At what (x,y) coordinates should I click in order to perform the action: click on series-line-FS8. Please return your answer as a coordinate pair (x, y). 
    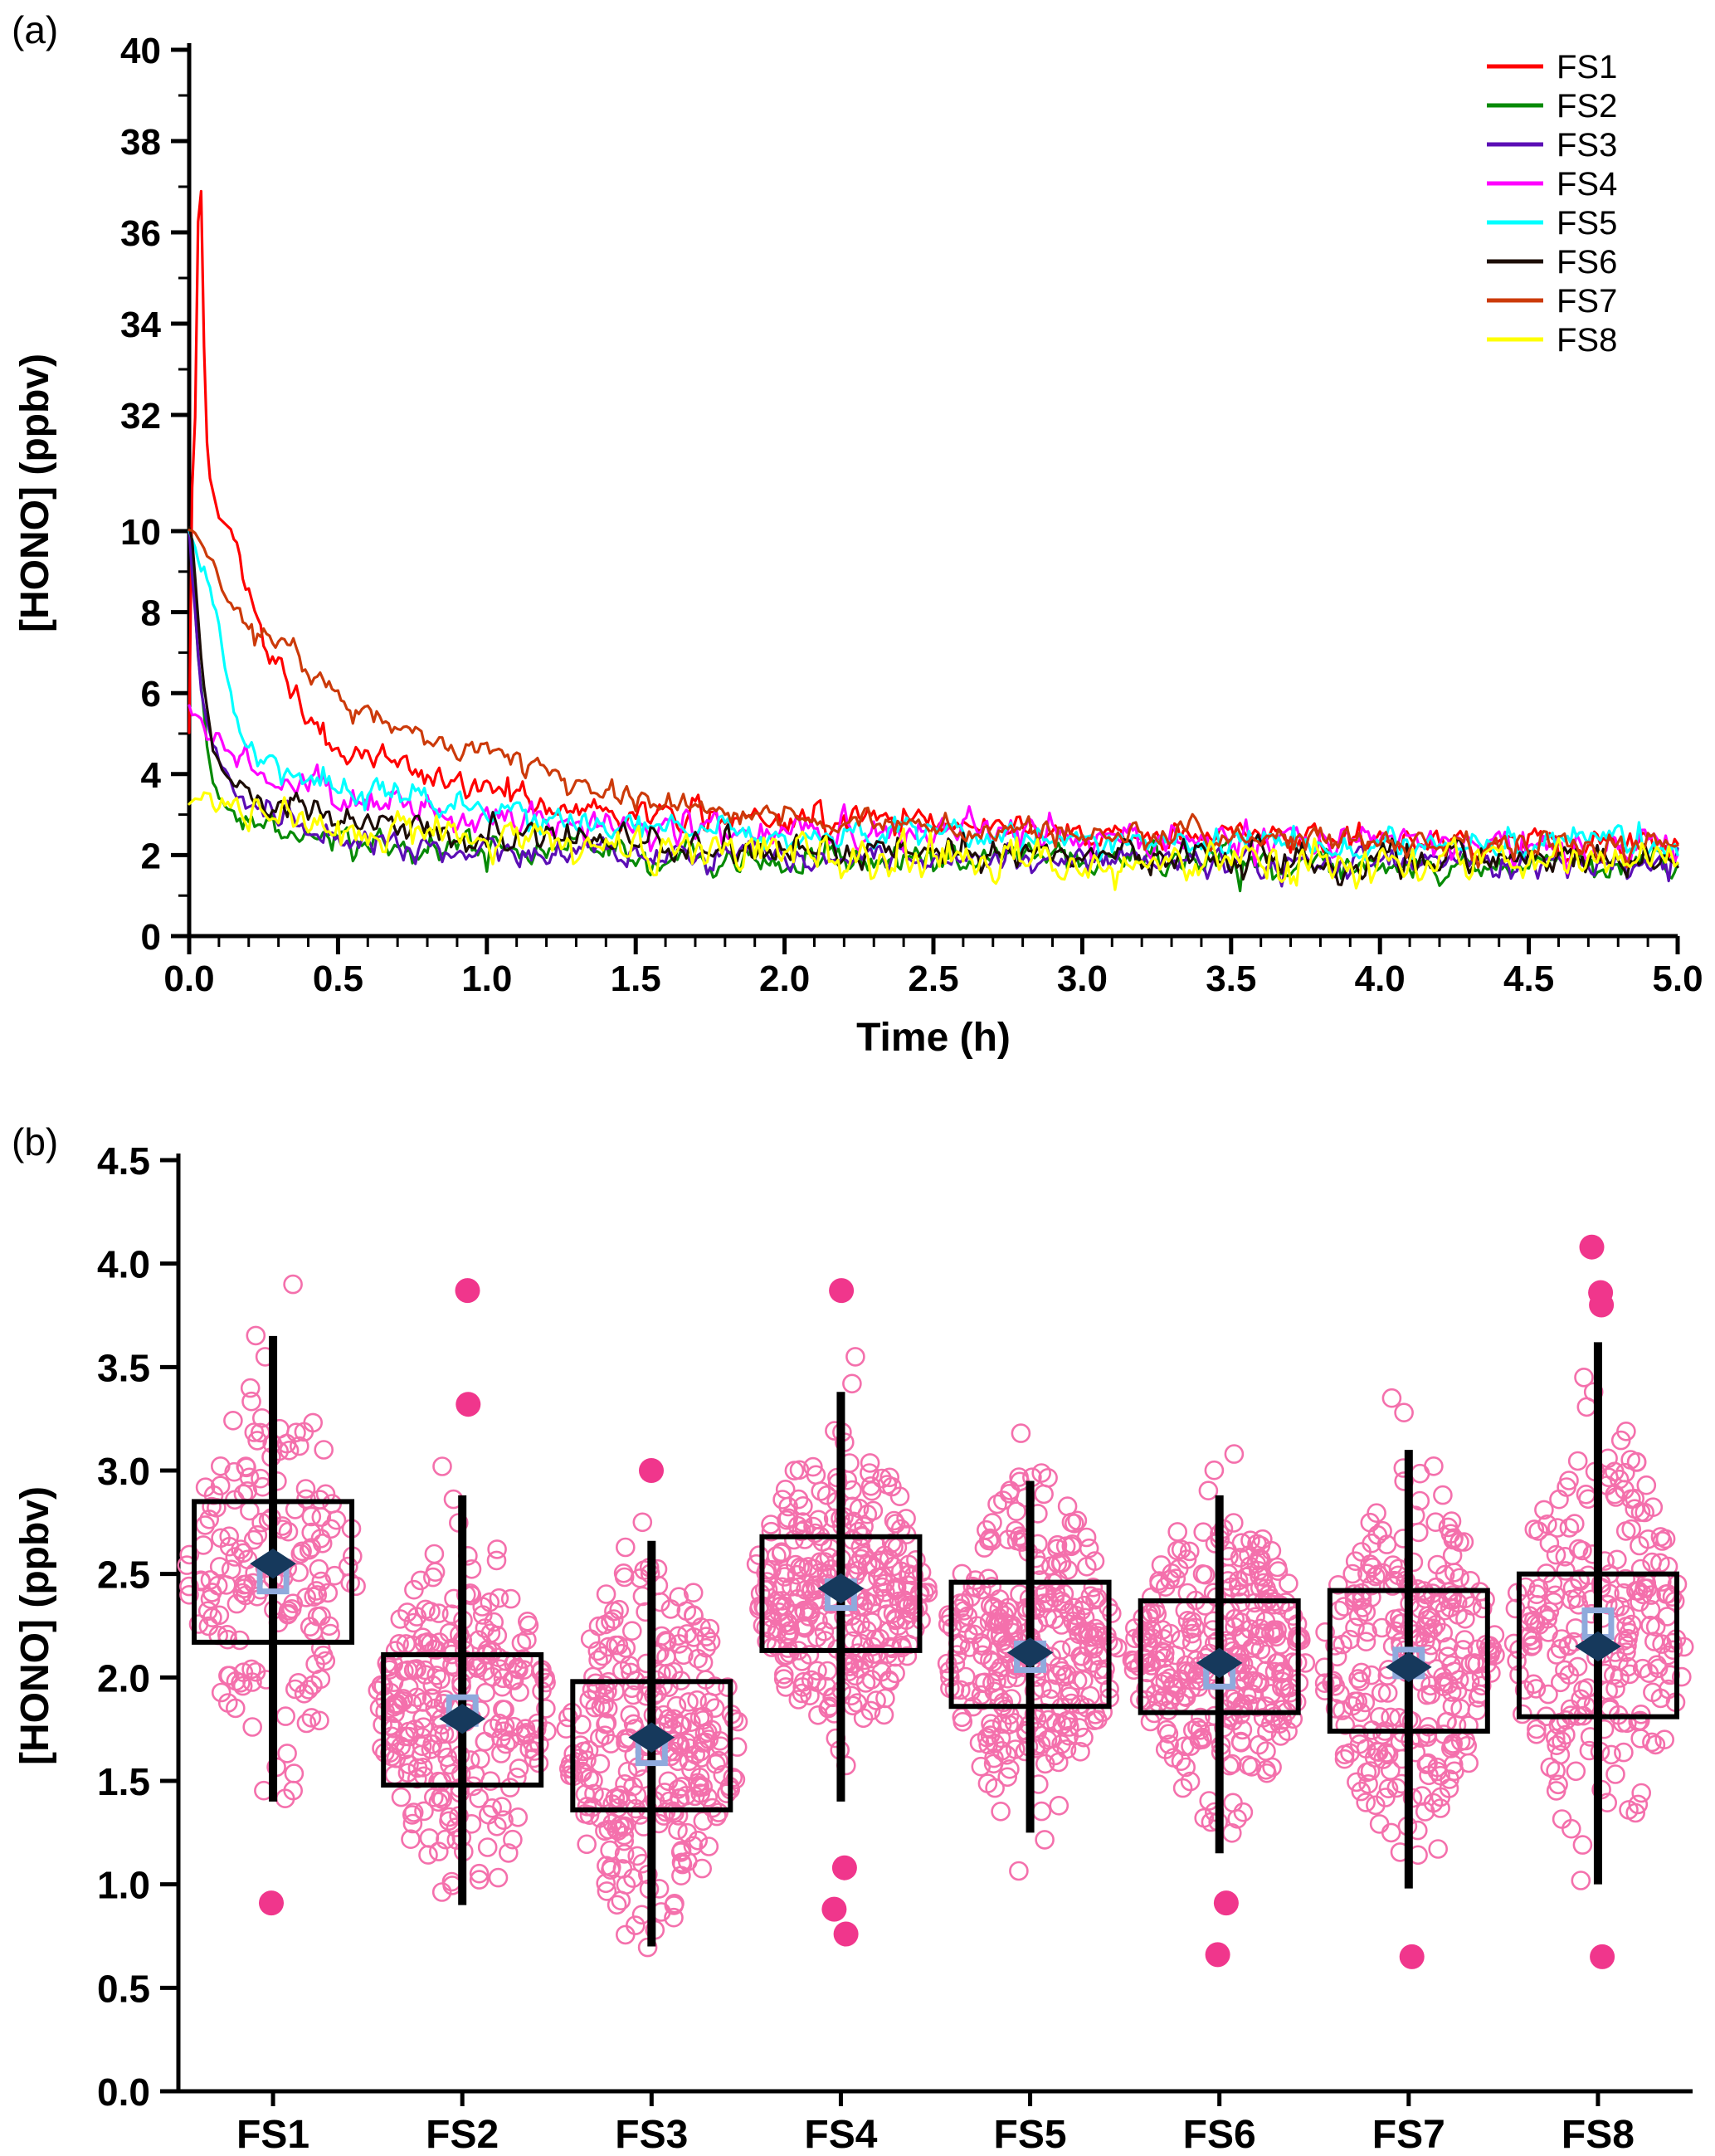
    Looking at the image, I should click on (933, 841).